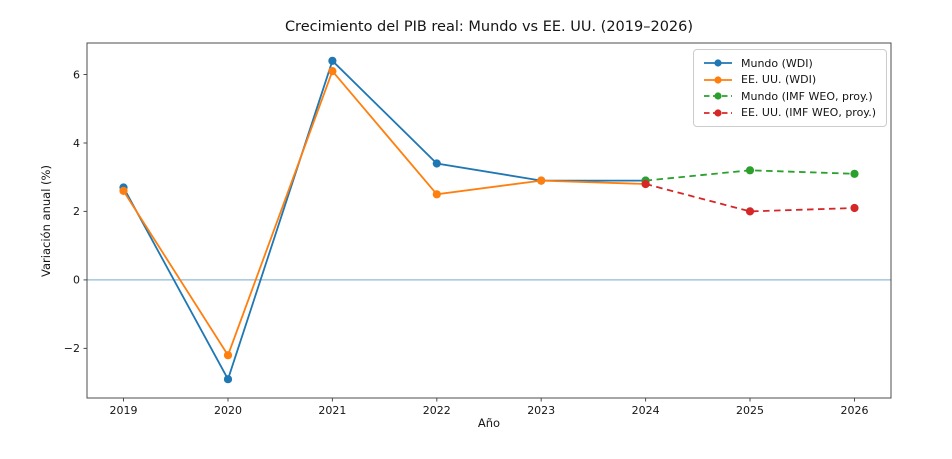 This screenshot has height=459, width=952. Describe the element at coordinates (646, 410) in the screenshot. I see `x-tick-label: 2024` at that location.